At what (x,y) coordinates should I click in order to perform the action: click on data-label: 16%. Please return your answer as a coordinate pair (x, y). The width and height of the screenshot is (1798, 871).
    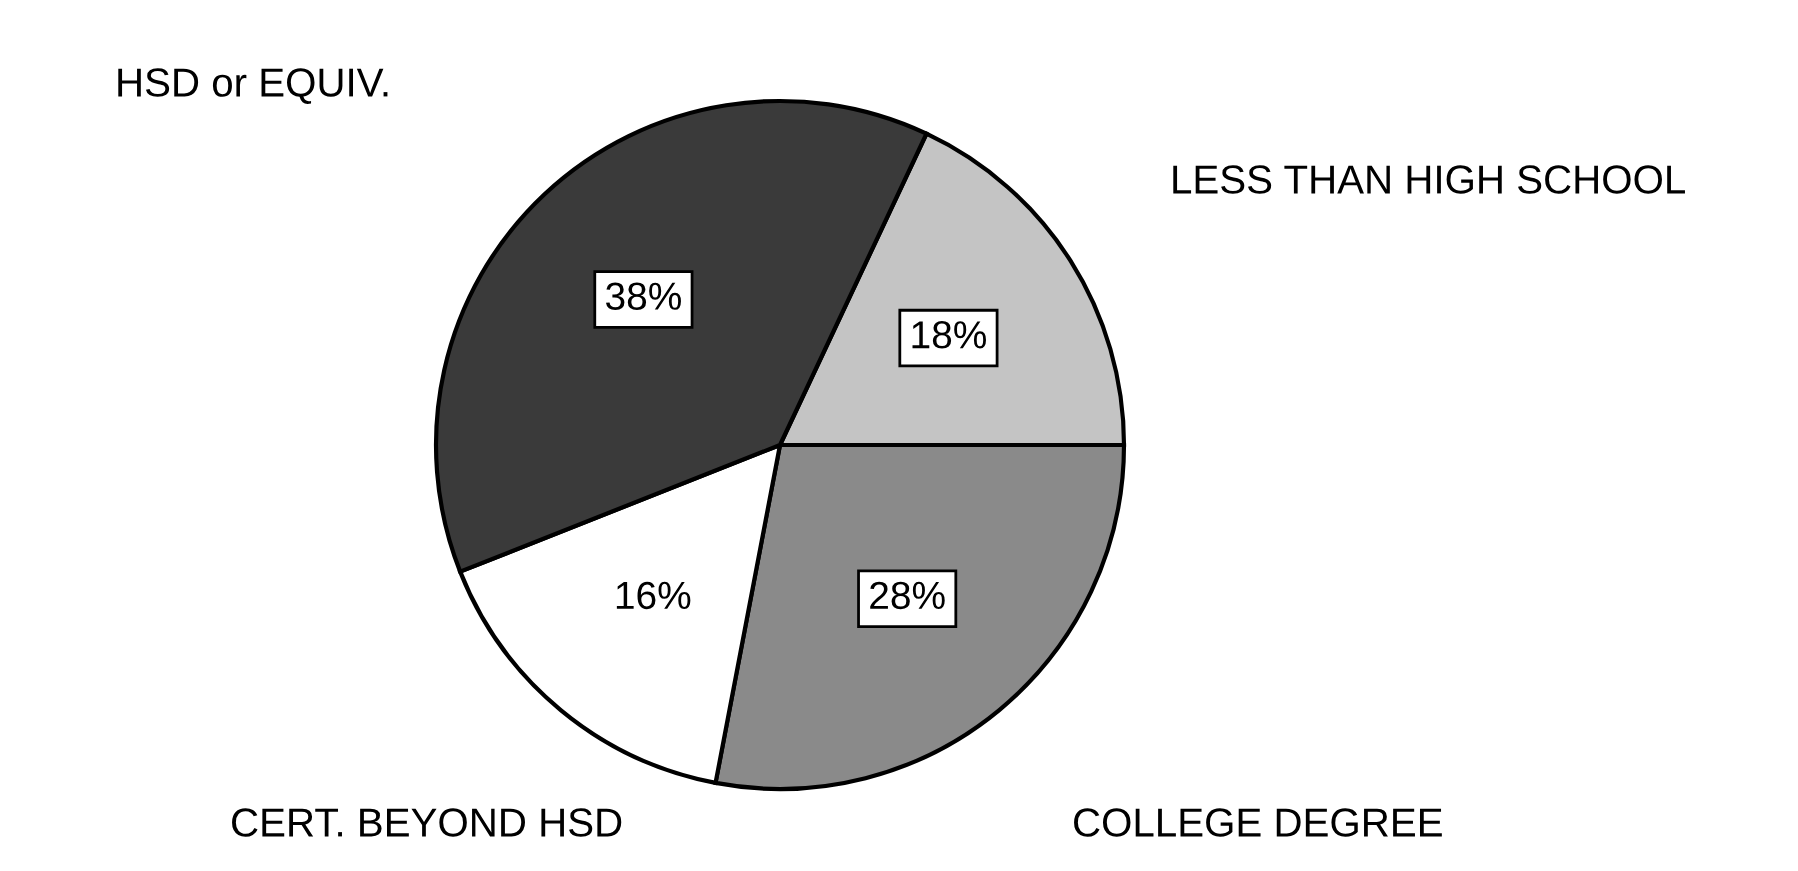
    Looking at the image, I should click on (653, 595).